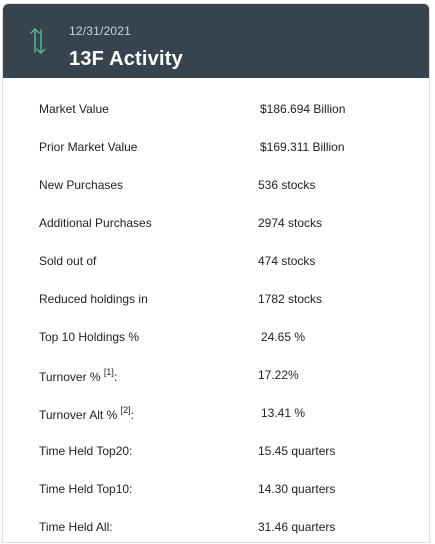 The height and width of the screenshot is (544, 435). I want to click on row-label: Top 10 Holdings %, so click(89, 337).